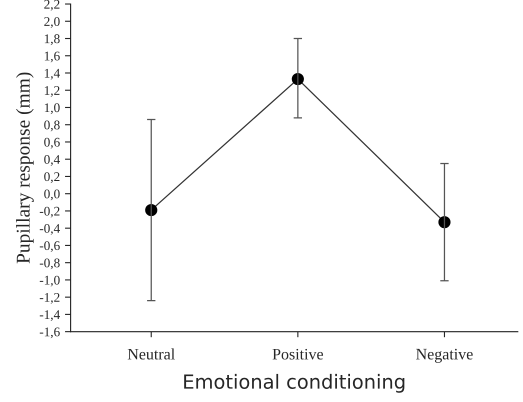 The height and width of the screenshot is (402, 523). I want to click on y-axis-title: Pupillary response (mm), so click(25, 168).